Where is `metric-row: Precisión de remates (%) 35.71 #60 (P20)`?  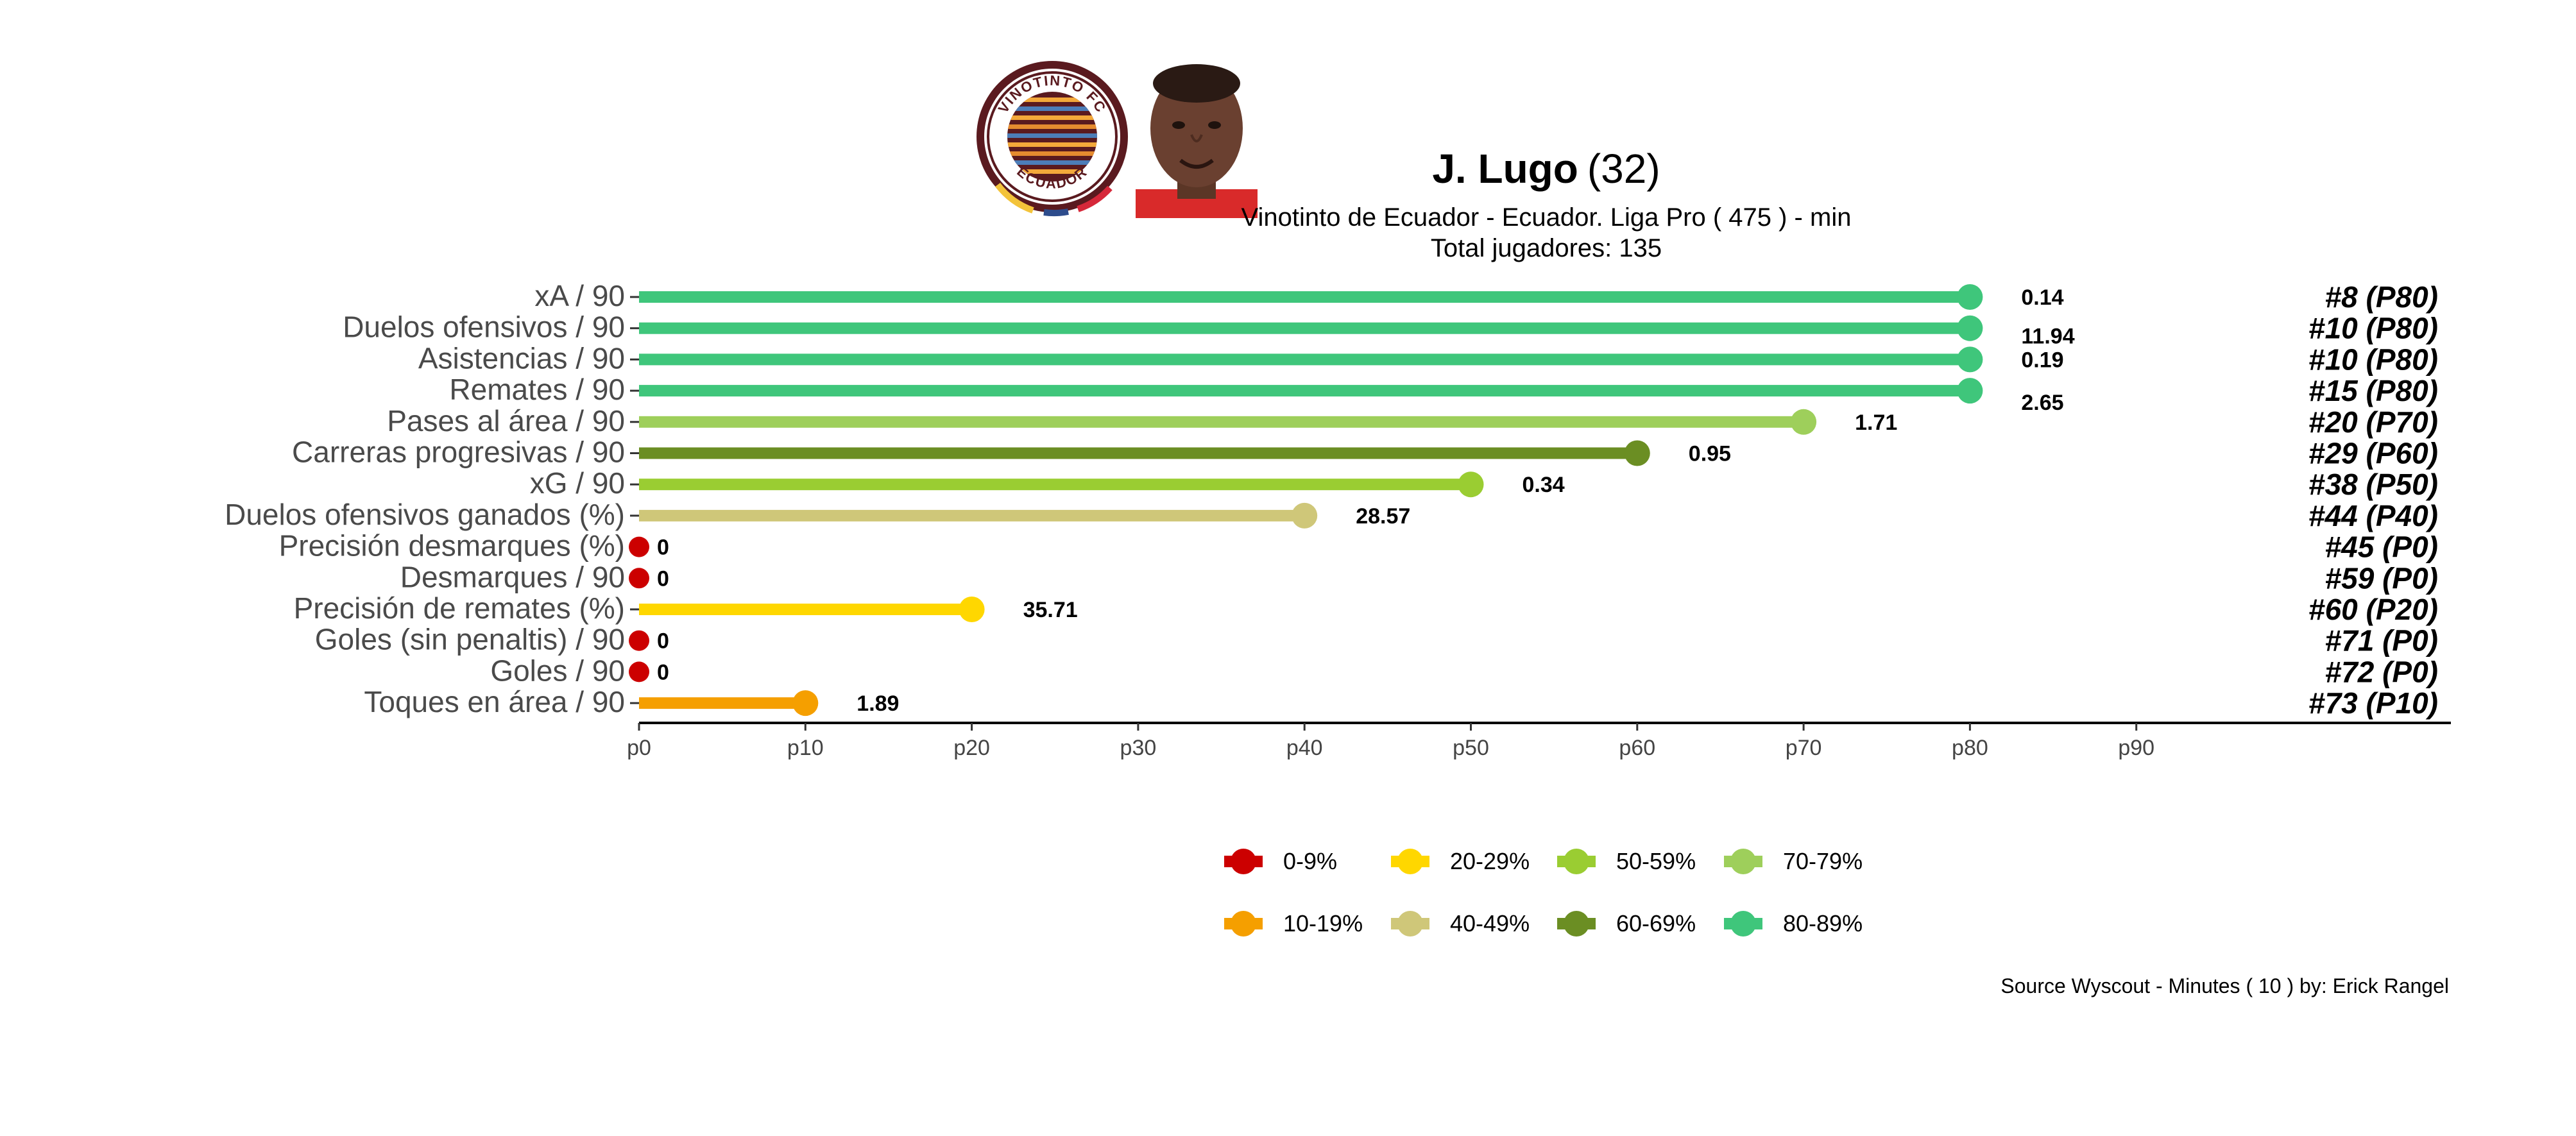 metric-row: Precisión de remates (%) 35.71 #60 (P20) is located at coordinates (1366, 608).